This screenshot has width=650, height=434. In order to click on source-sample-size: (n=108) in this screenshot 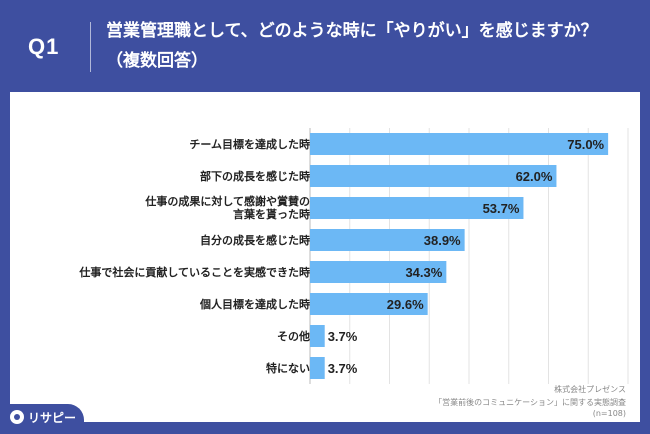, I will do `click(609, 413)`.